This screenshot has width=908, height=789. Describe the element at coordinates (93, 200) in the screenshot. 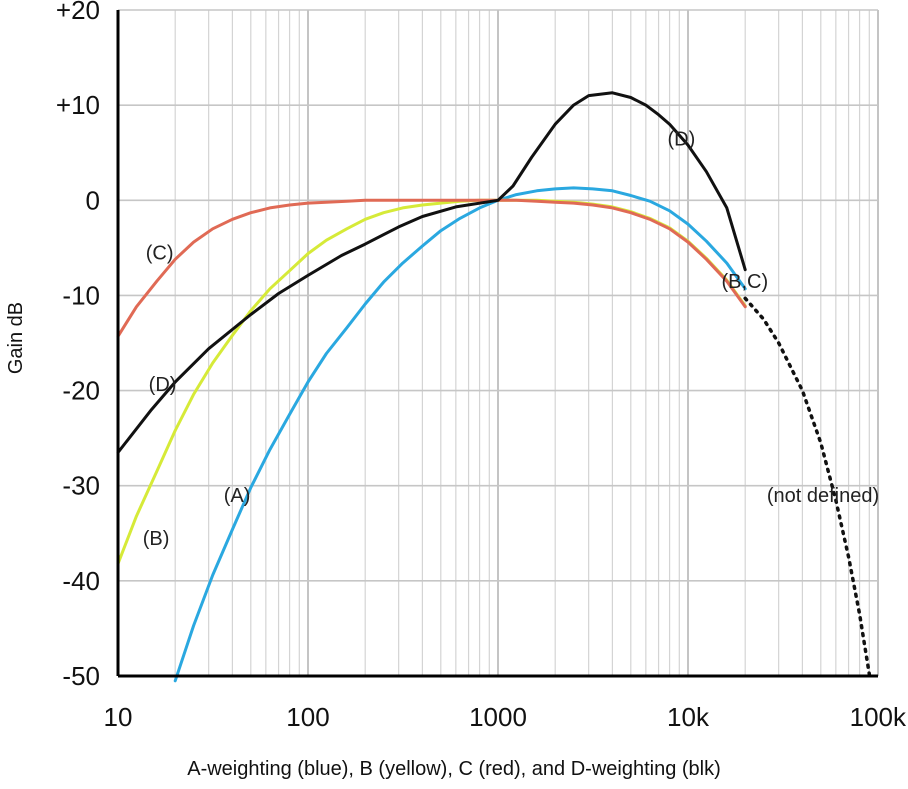

I see `y-tick-label: 0` at that location.